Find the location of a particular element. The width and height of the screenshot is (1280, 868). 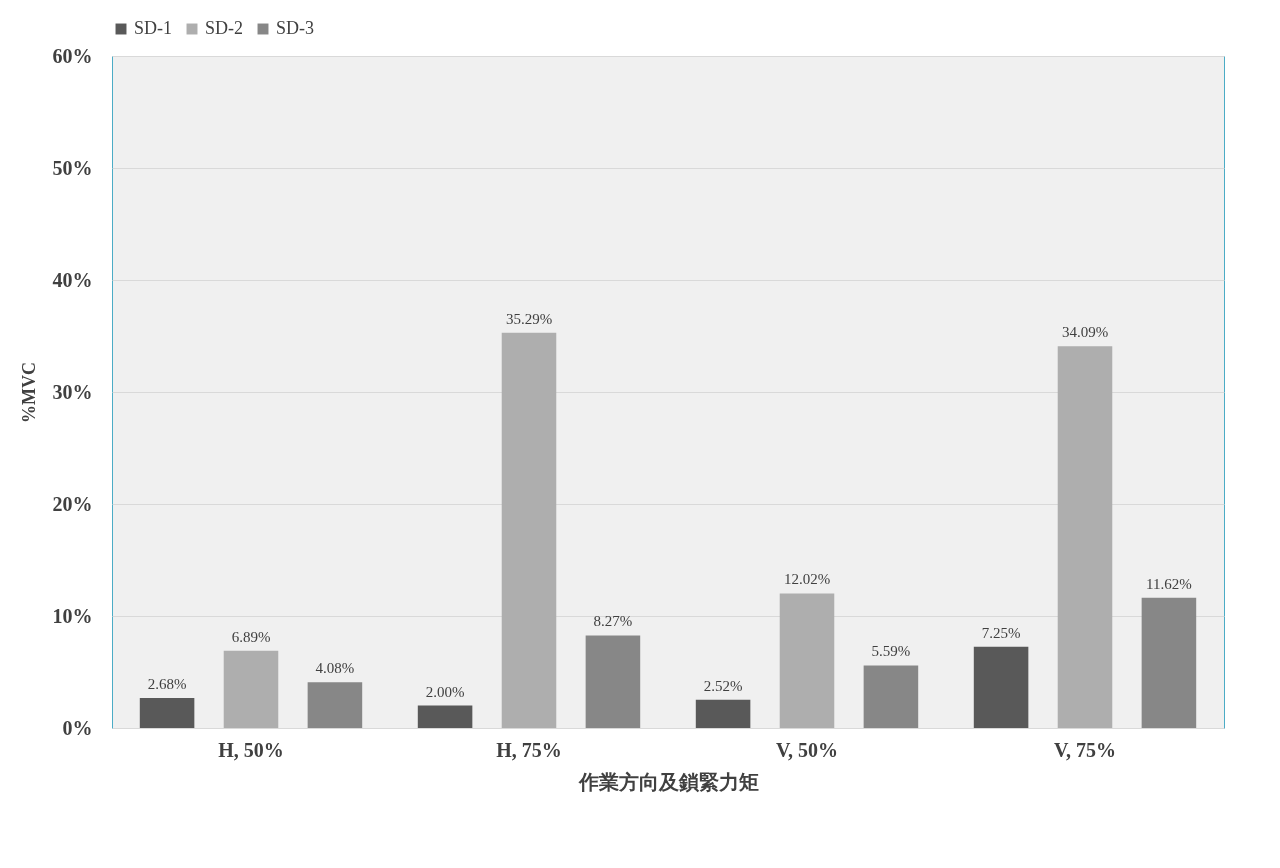

y-axis-title: %MVC is located at coordinates (28, 392).